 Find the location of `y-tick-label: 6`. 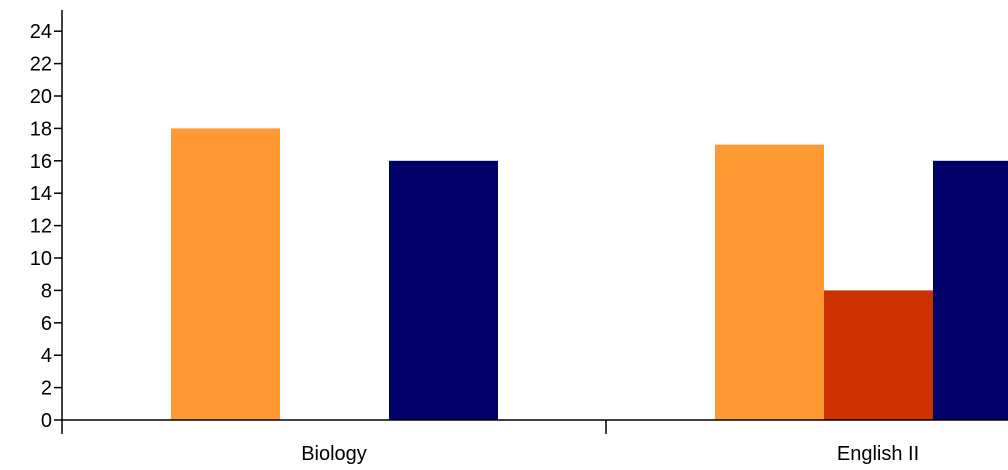

y-tick-label: 6 is located at coordinates (46, 324).